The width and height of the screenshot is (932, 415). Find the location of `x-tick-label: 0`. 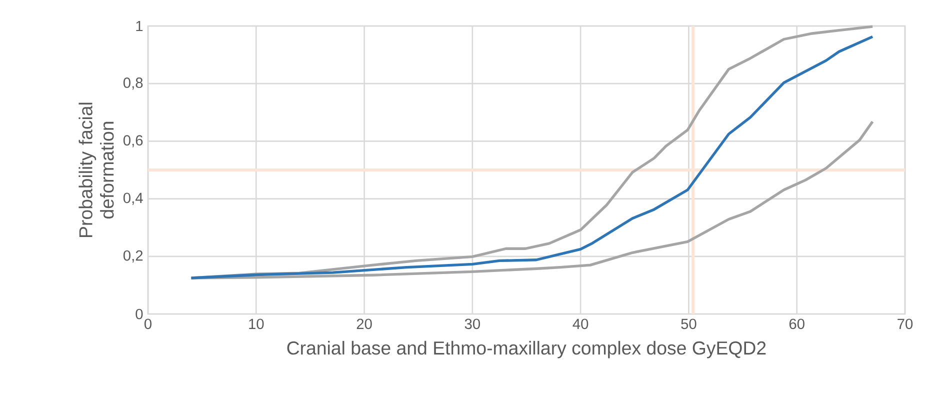

x-tick-label: 0 is located at coordinates (148, 324).